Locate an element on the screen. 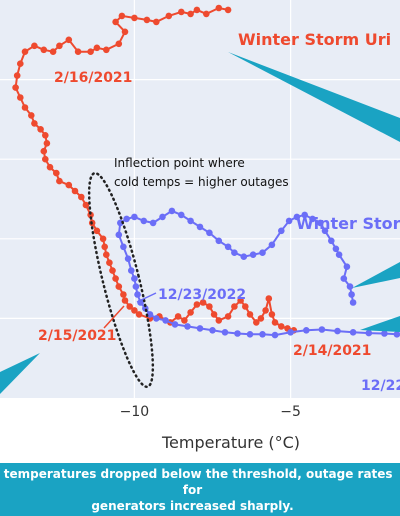 This screenshot has width=400, height=516. inflection-note-line1: Inflection point where is located at coordinates (179, 163).